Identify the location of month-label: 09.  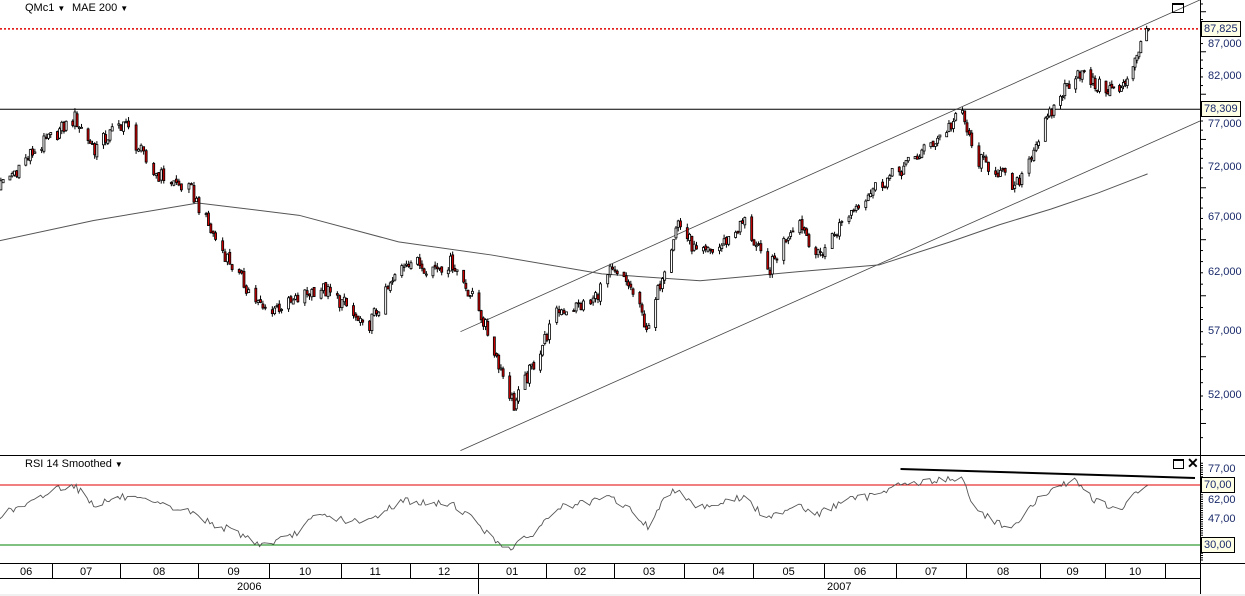
(1072, 572).